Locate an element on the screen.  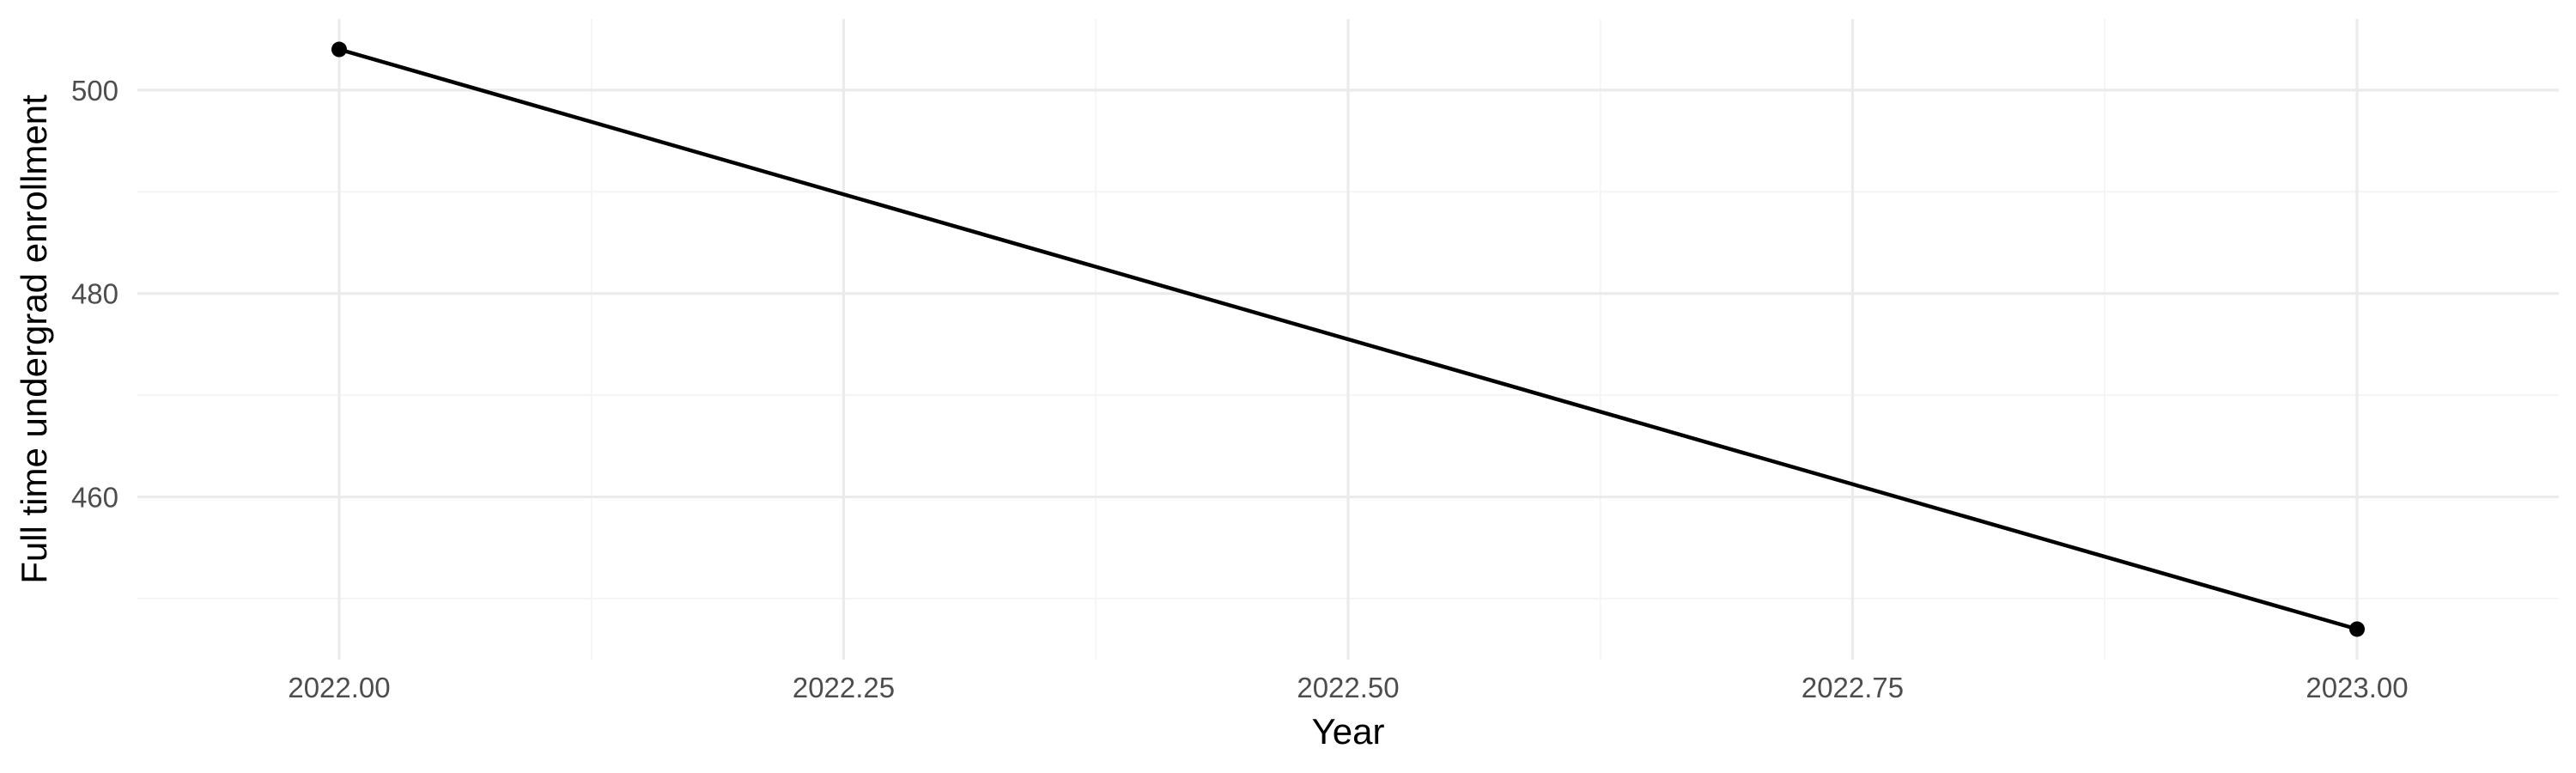
y-tick-label: 480 is located at coordinates (94, 294).